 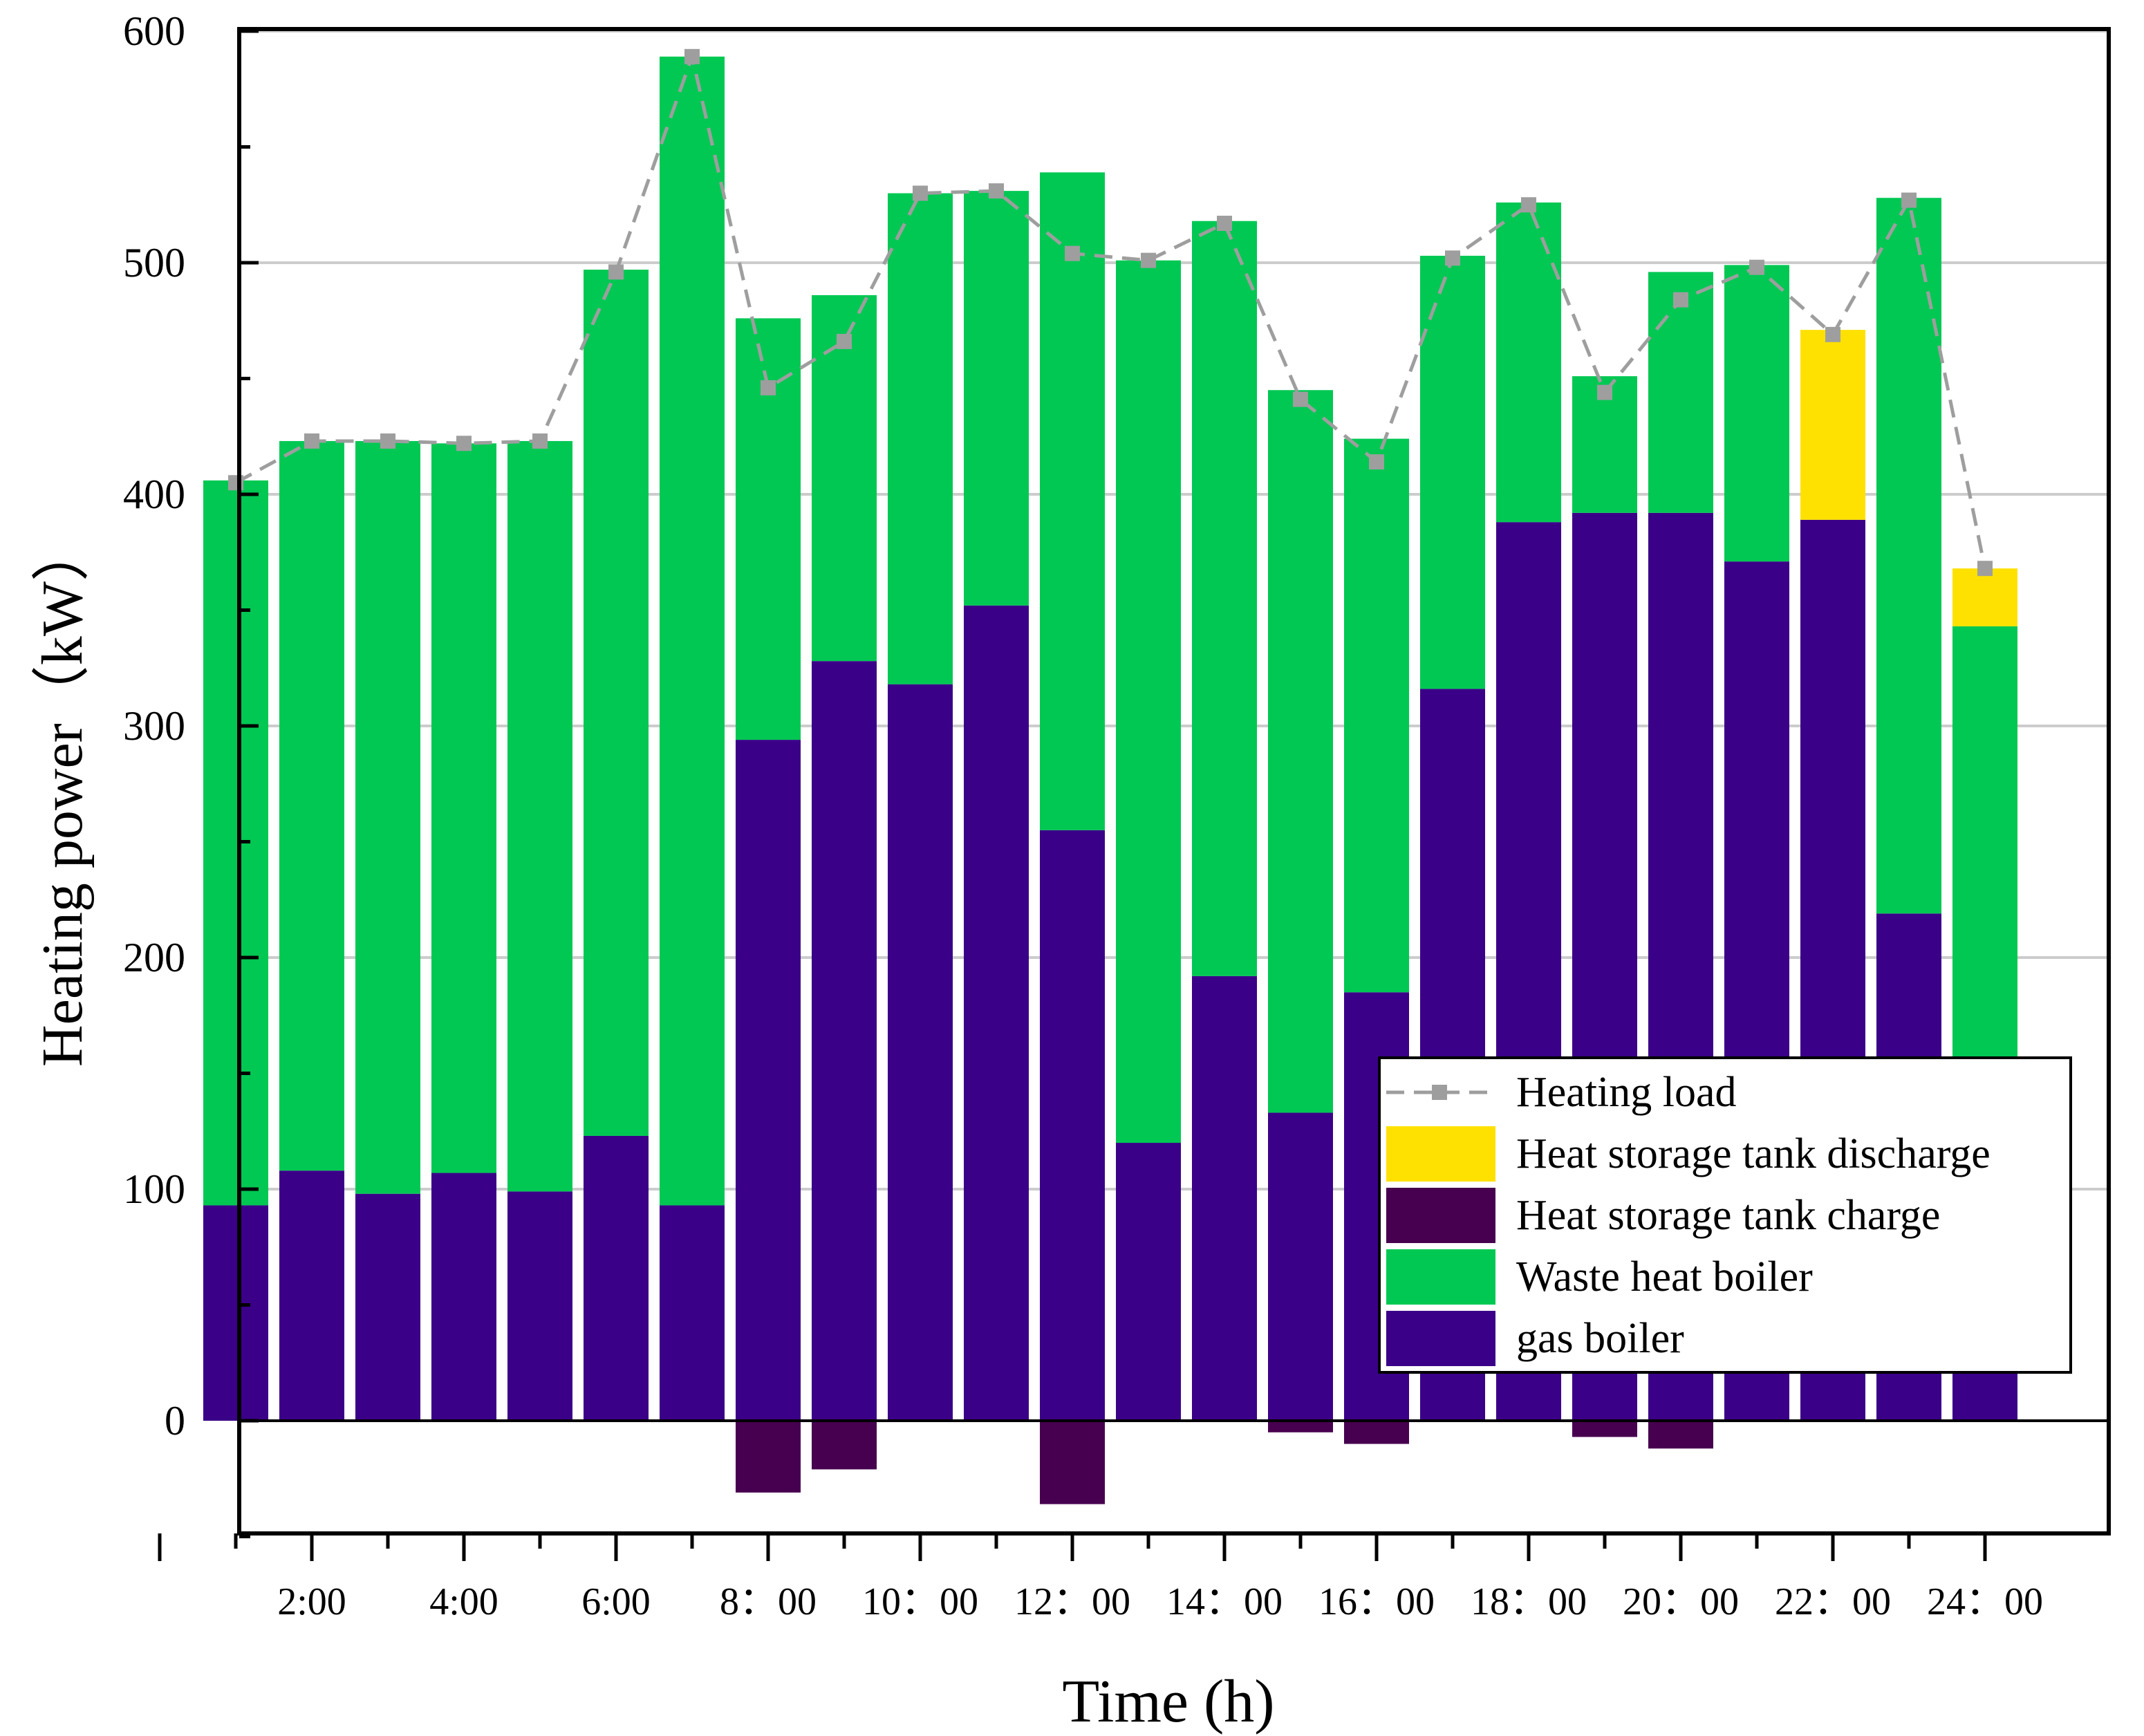 What do you see at coordinates (154, 957) in the screenshot?
I see `y-tick-label: 200` at bounding box center [154, 957].